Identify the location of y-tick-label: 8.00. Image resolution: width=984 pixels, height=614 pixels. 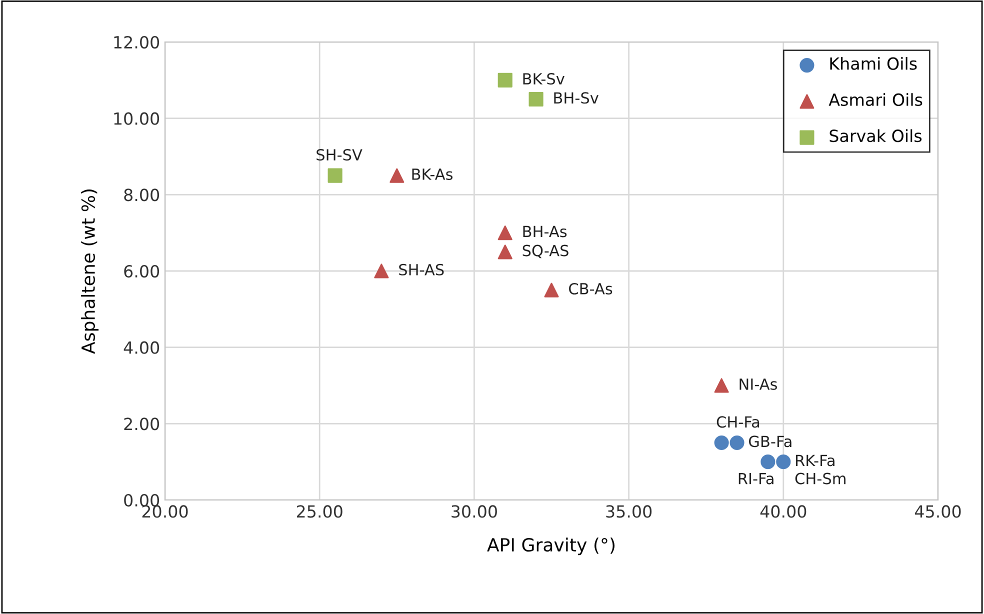
(142, 195).